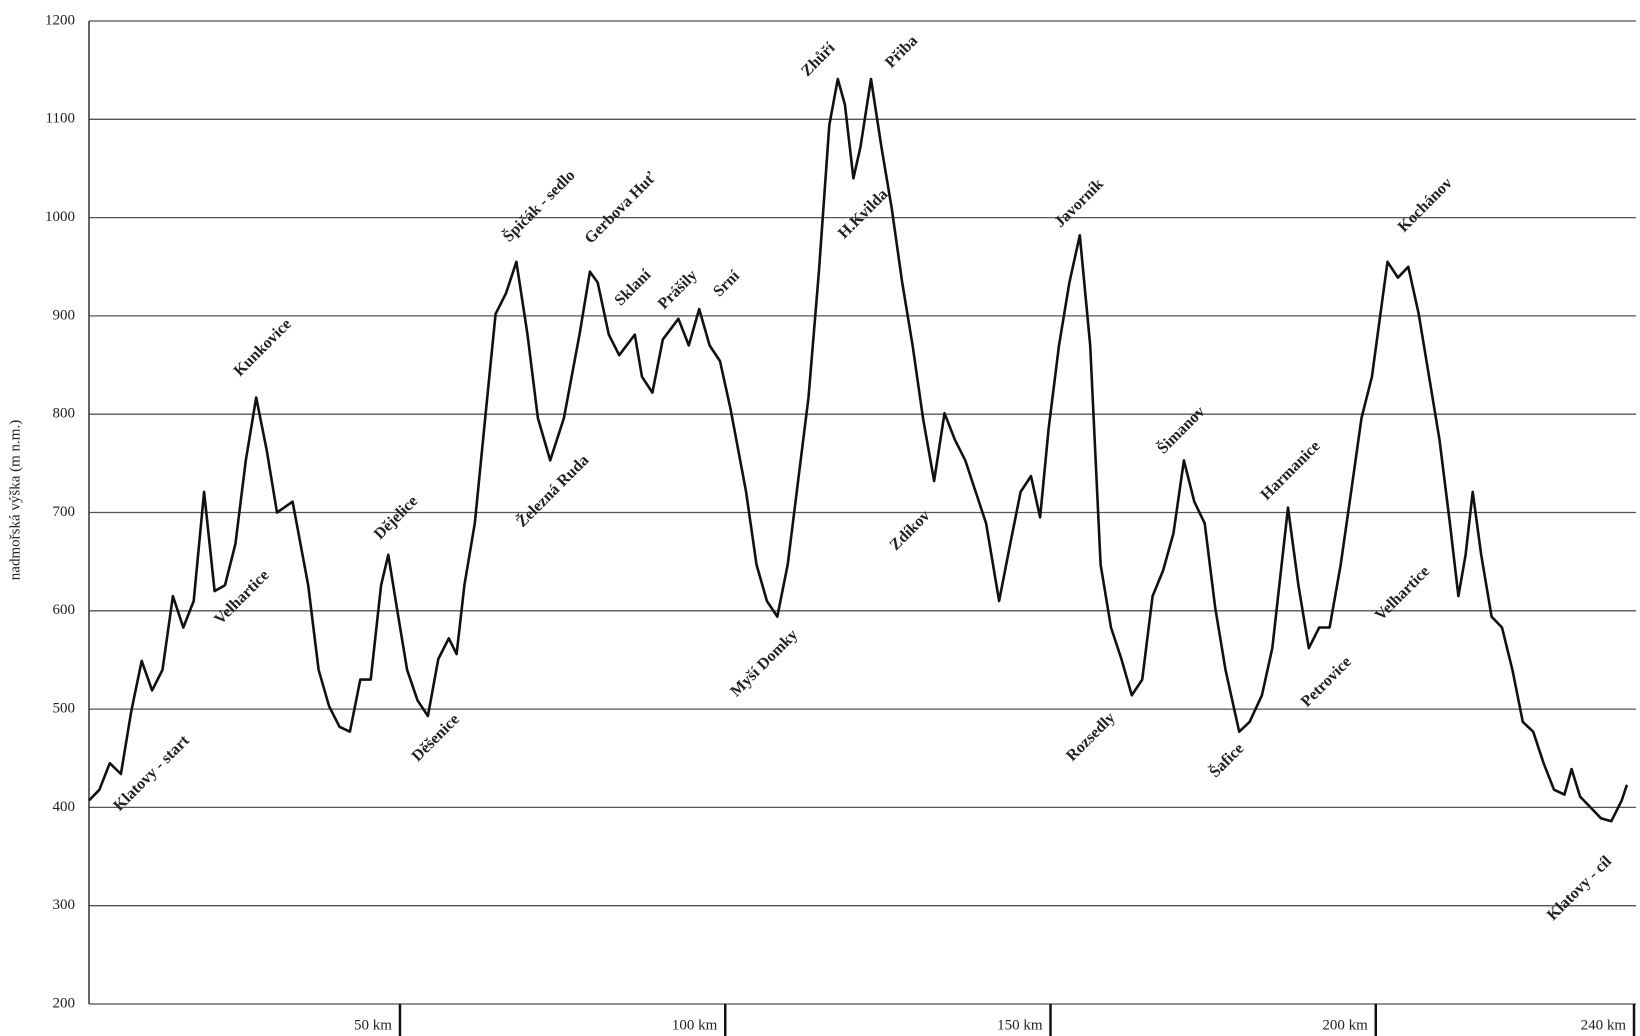  What do you see at coordinates (678, 290) in the screenshot?
I see `place-label: Prášily` at bounding box center [678, 290].